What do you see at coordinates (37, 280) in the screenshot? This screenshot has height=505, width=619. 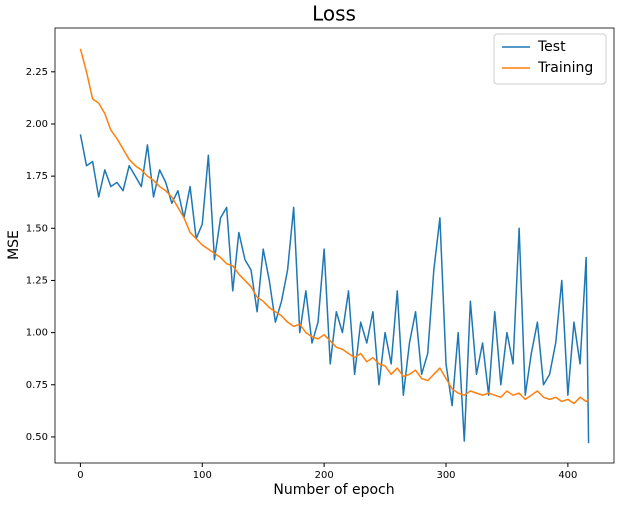 I see `y-tick-label: 1.25` at bounding box center [37, 280].